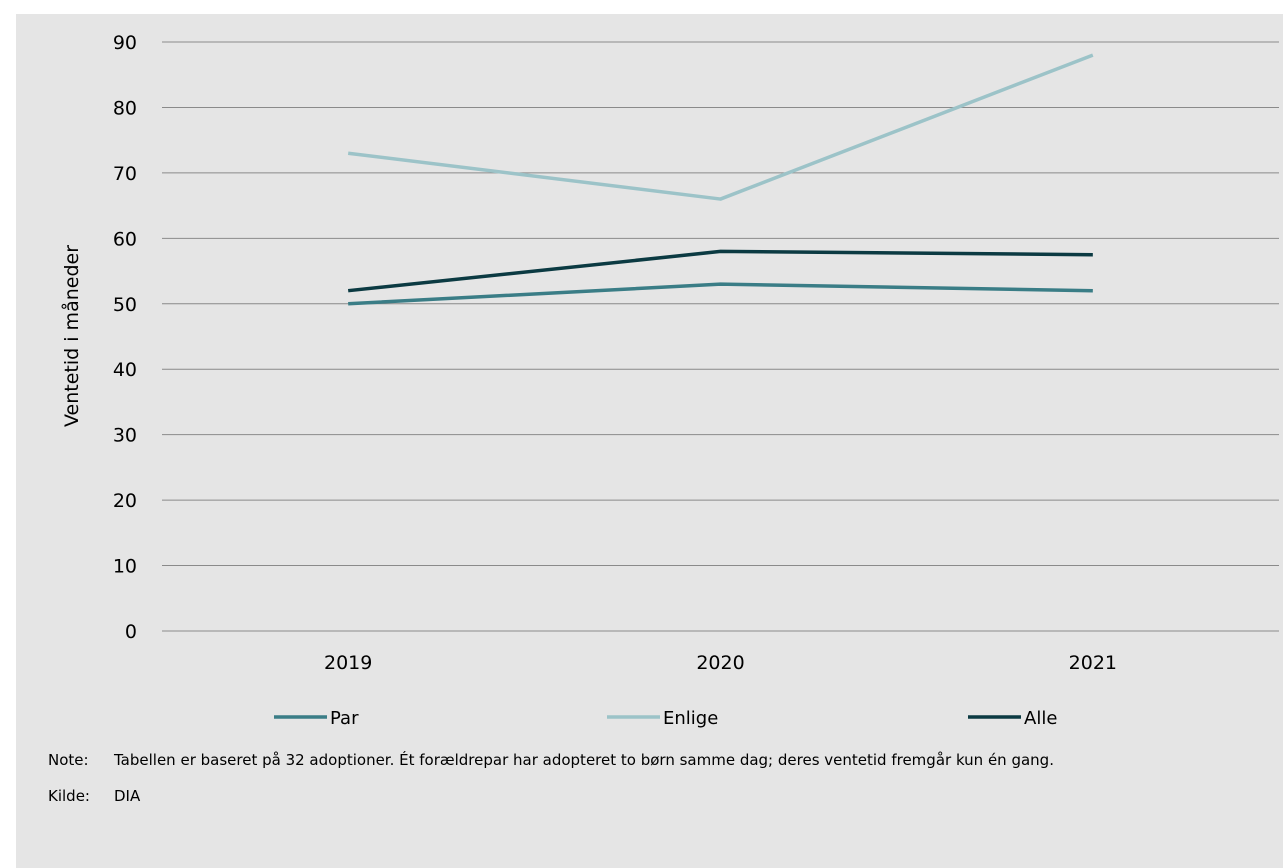 The image size is (1283, 868). Describe the element at coordinates (125, 567) in the screenshot. I see `y-tick-label: 10` at that location.